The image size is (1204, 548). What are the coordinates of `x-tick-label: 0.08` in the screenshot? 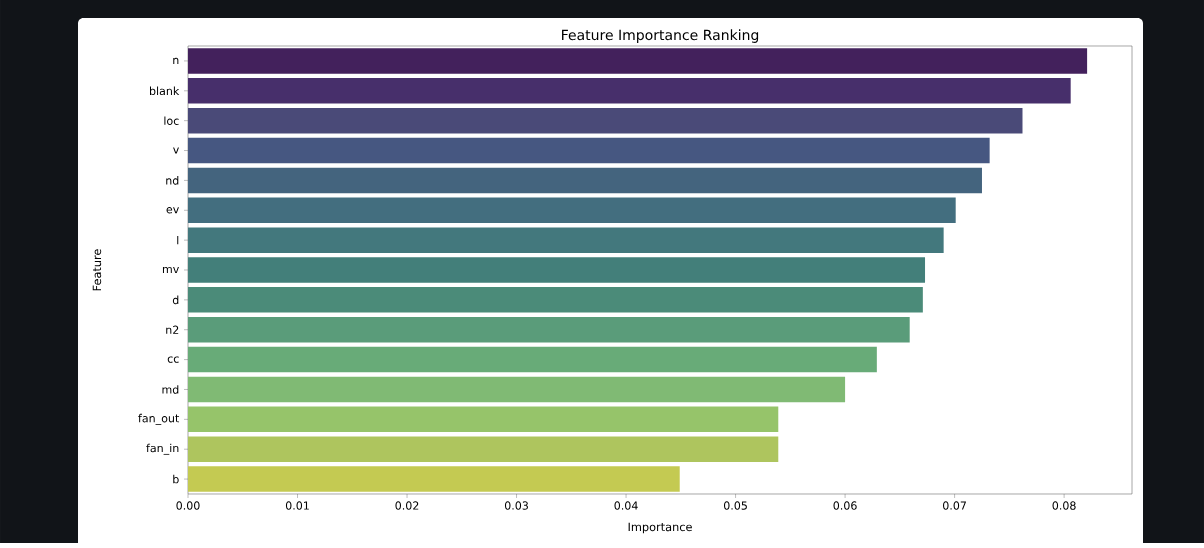 It's located at (1064, 505).